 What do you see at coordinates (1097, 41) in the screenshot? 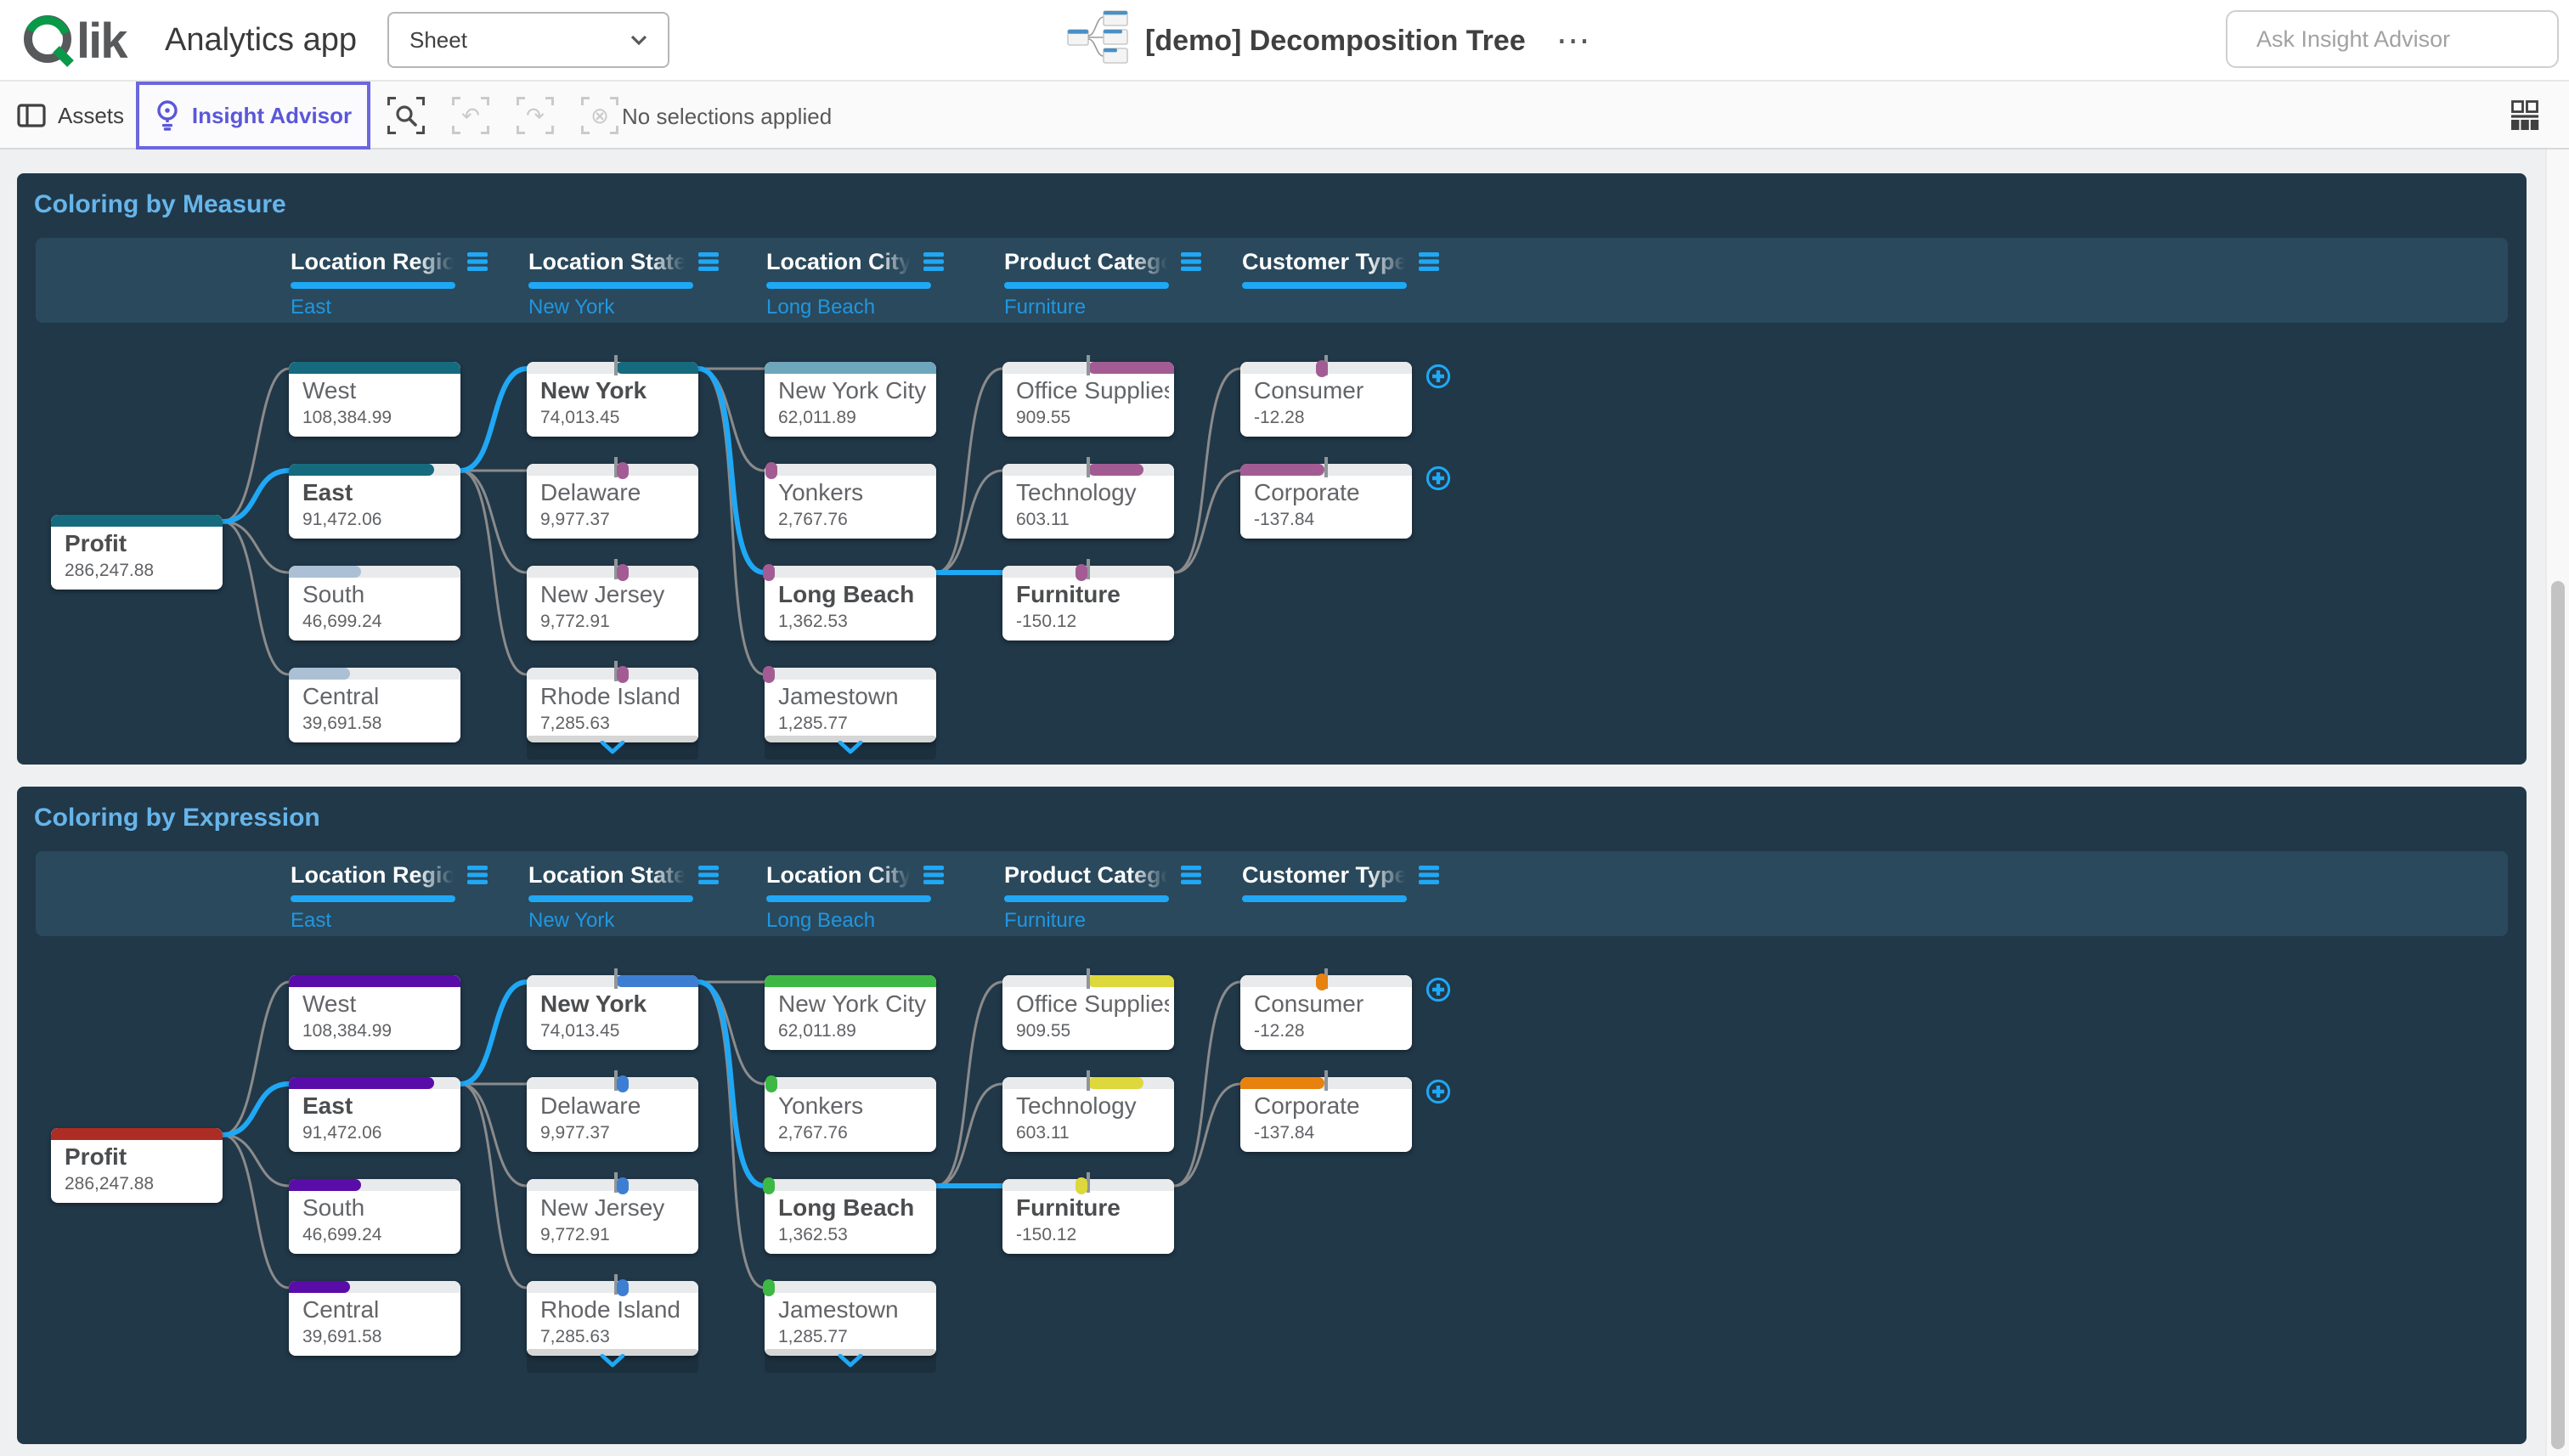
I see `decomposition-tree-thumbnail-icon` at bounding box center [1097, 41].